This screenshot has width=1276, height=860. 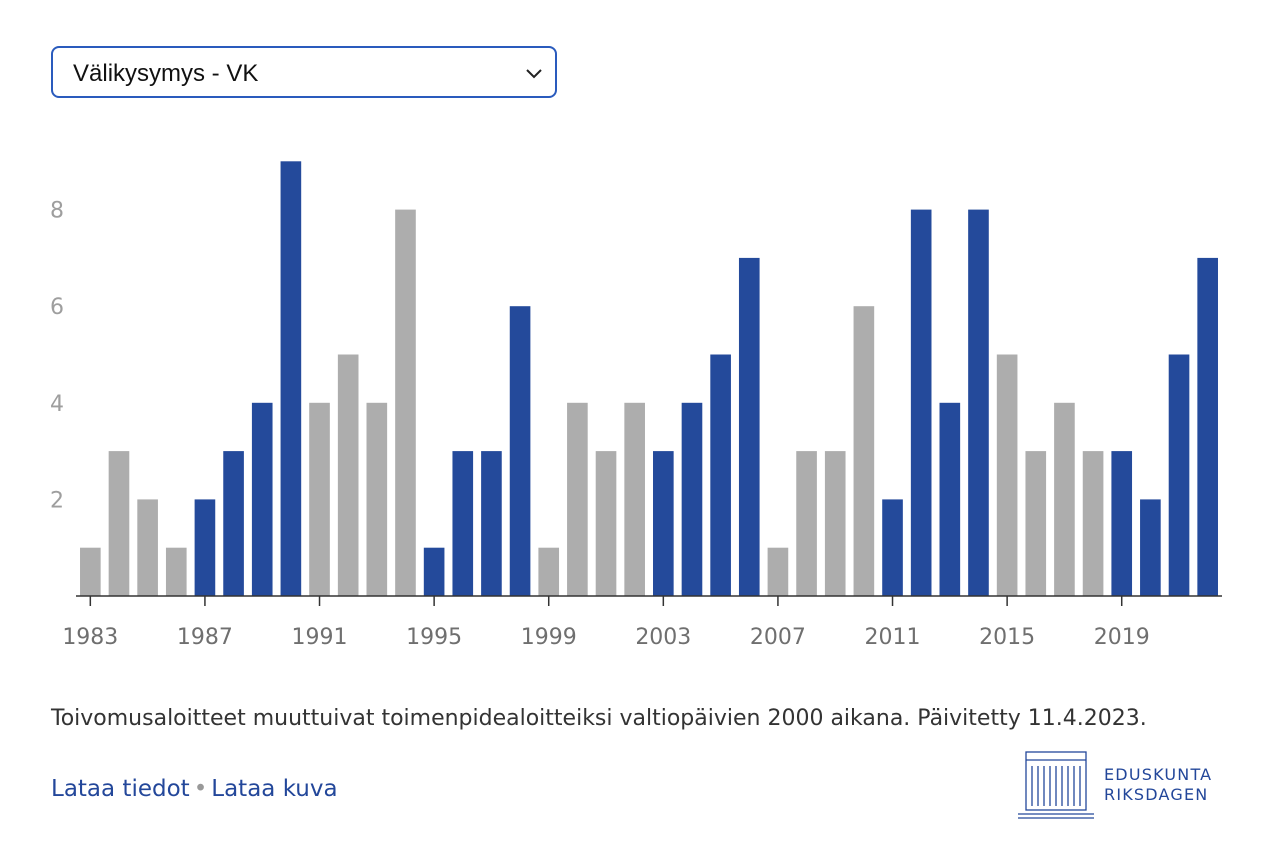 I want to click on bar-1990, so click(x=291, y=379).